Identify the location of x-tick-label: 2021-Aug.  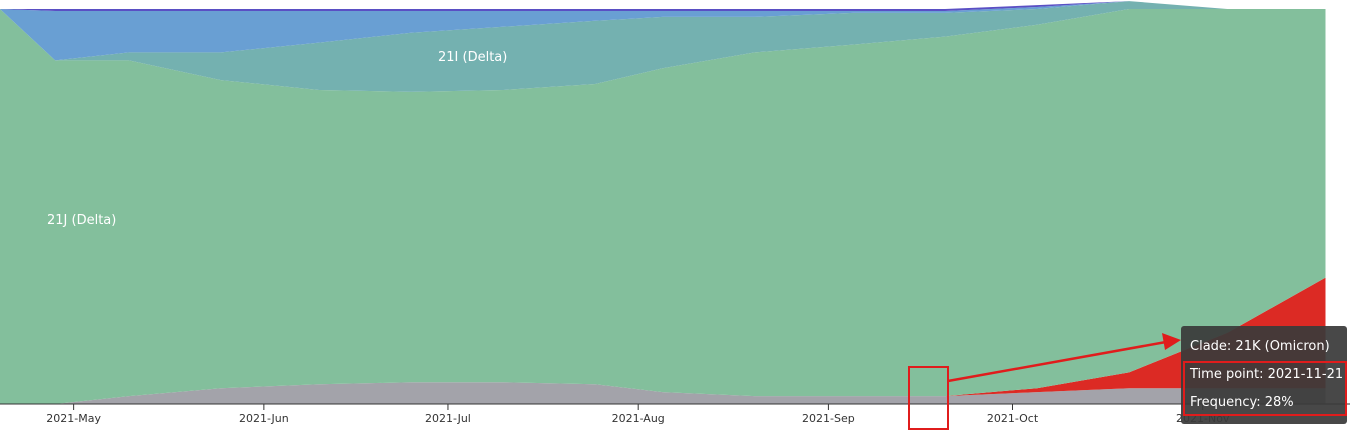
(638, 418).